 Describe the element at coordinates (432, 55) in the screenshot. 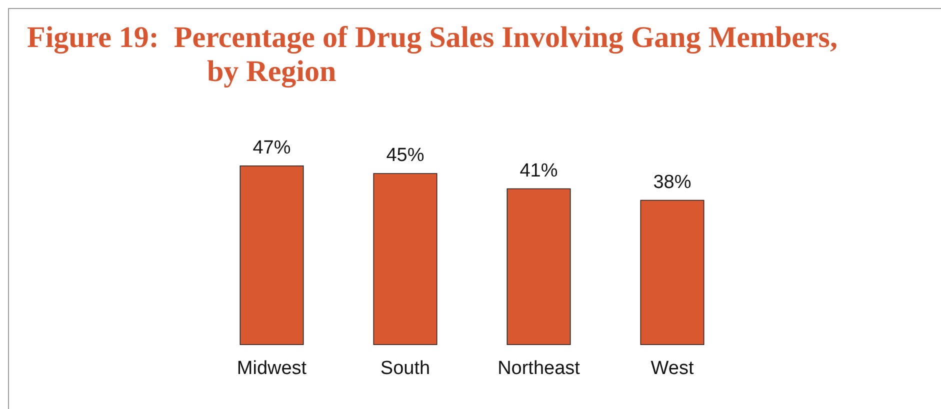

I see `chart-title: Figure 19: Percentage of Drug Sales Involving Gang Members, by Region` at that location.